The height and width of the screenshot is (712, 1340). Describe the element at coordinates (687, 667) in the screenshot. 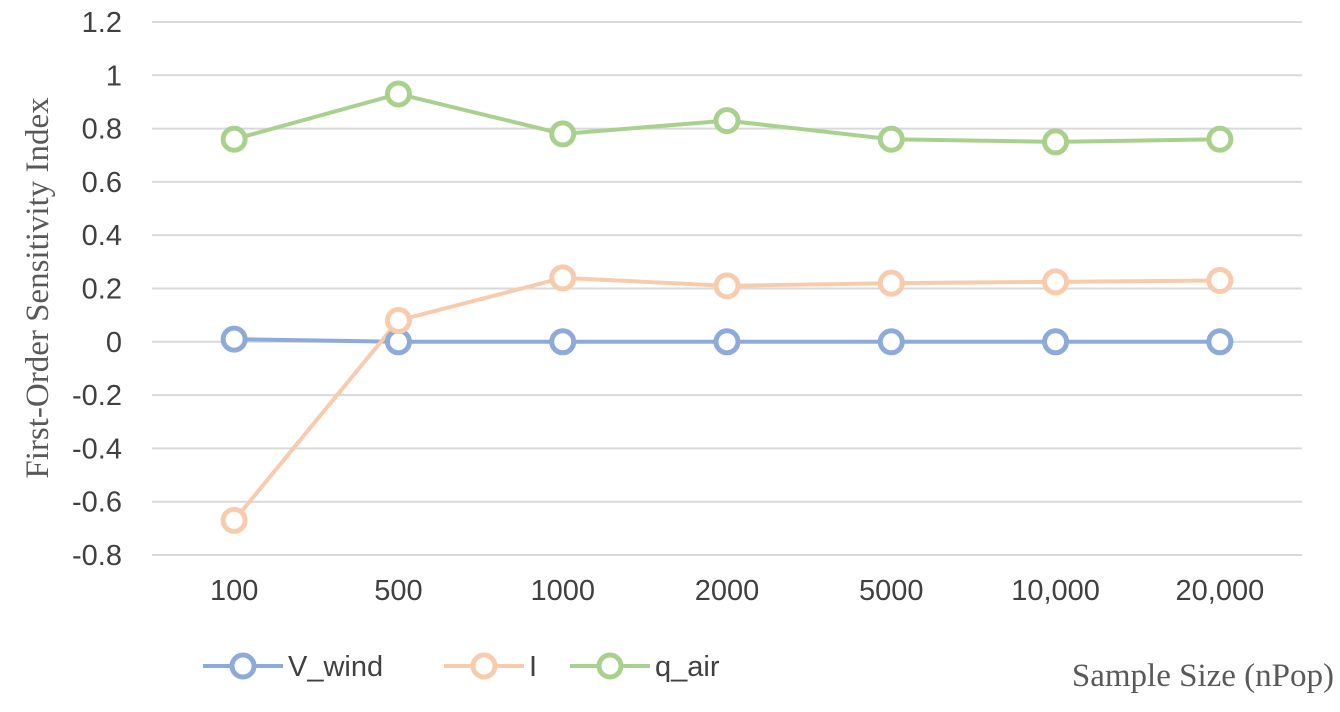

I see `legend-label-q-air: q_air` at that location.